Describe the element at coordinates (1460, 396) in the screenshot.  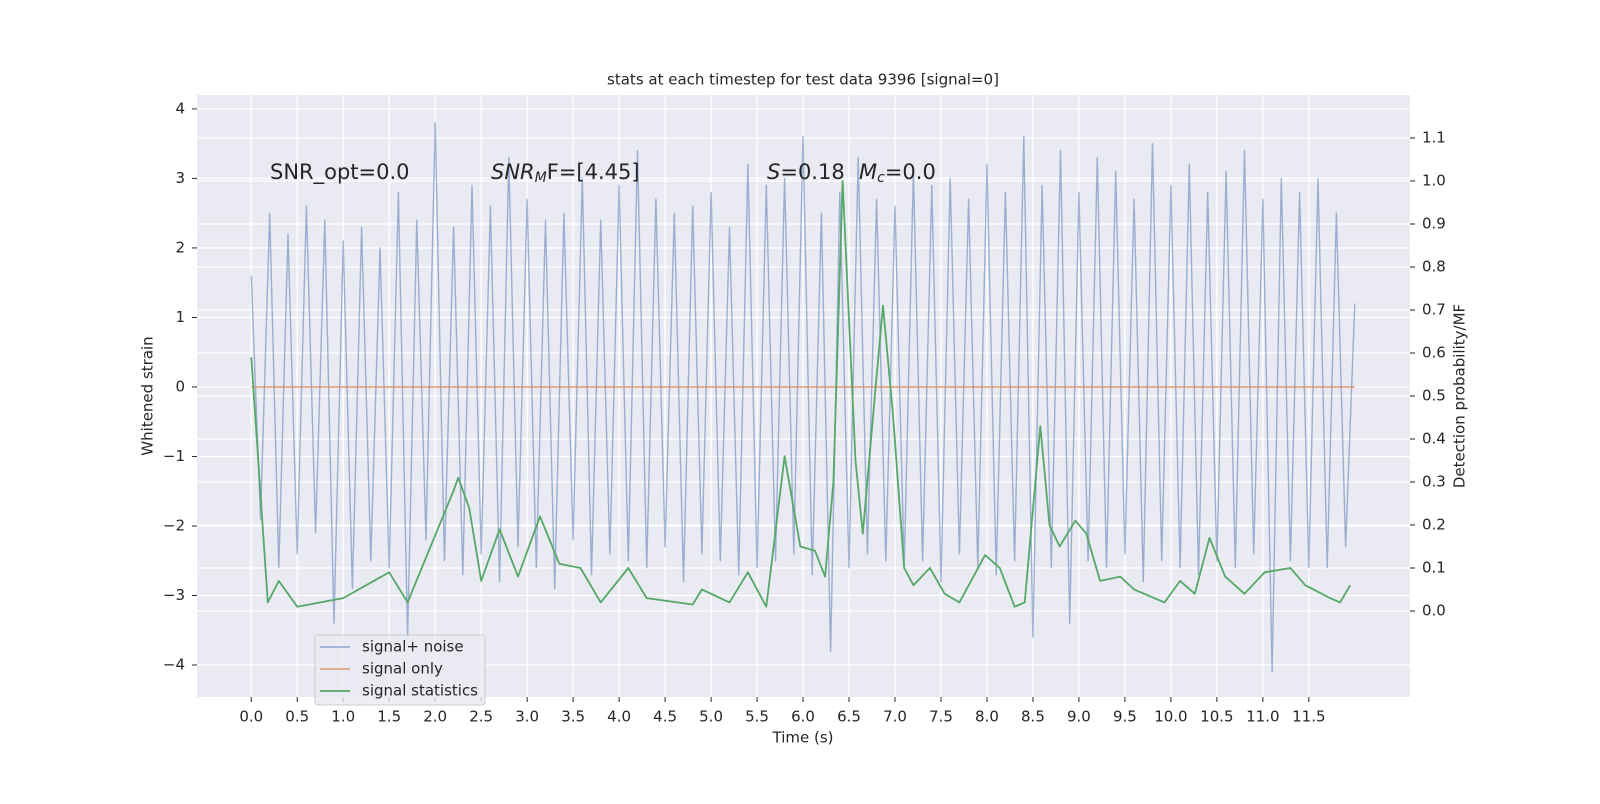
I see `y2-axis-label: Detection probability/MF` at that location.